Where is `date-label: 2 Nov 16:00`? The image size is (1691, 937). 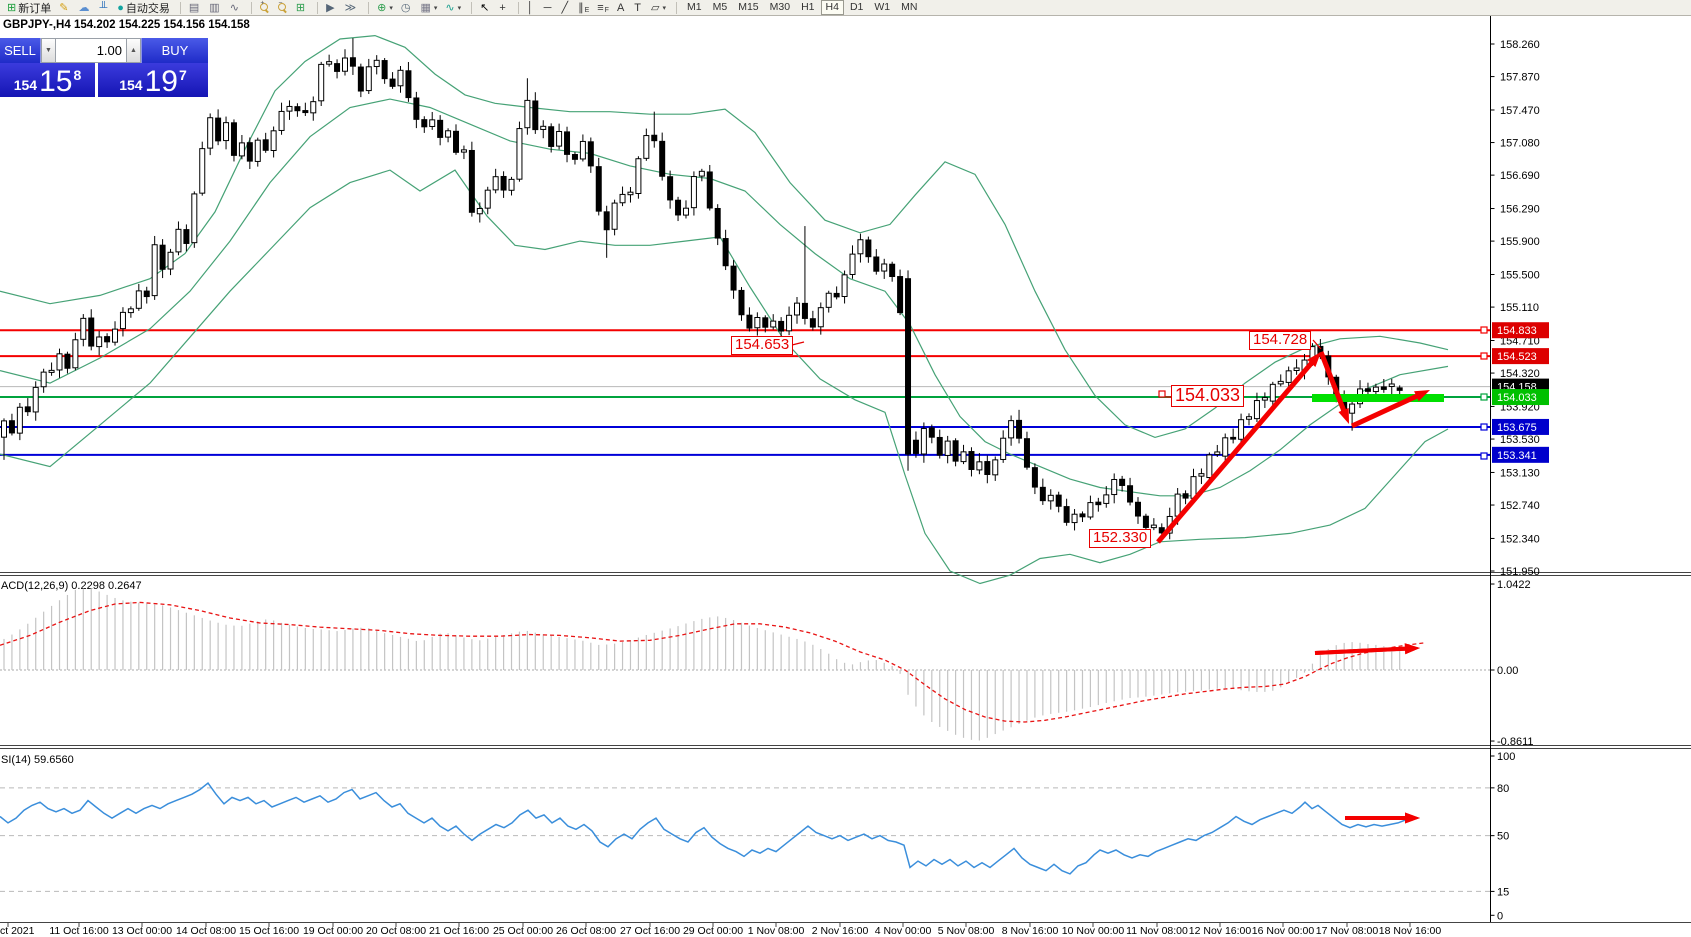 date-label: 2 Nov 16:00 is located at coordinates (840, 931).